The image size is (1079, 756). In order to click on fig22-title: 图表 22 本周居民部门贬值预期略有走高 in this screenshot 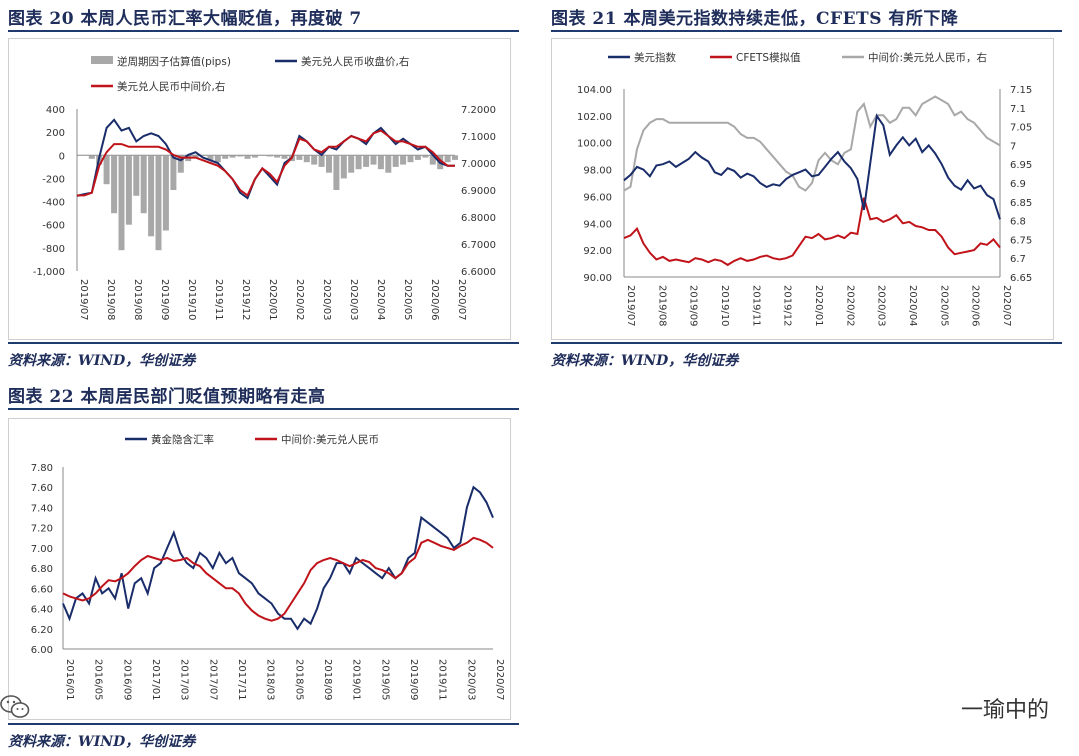, I will do `click(167, 397)`.